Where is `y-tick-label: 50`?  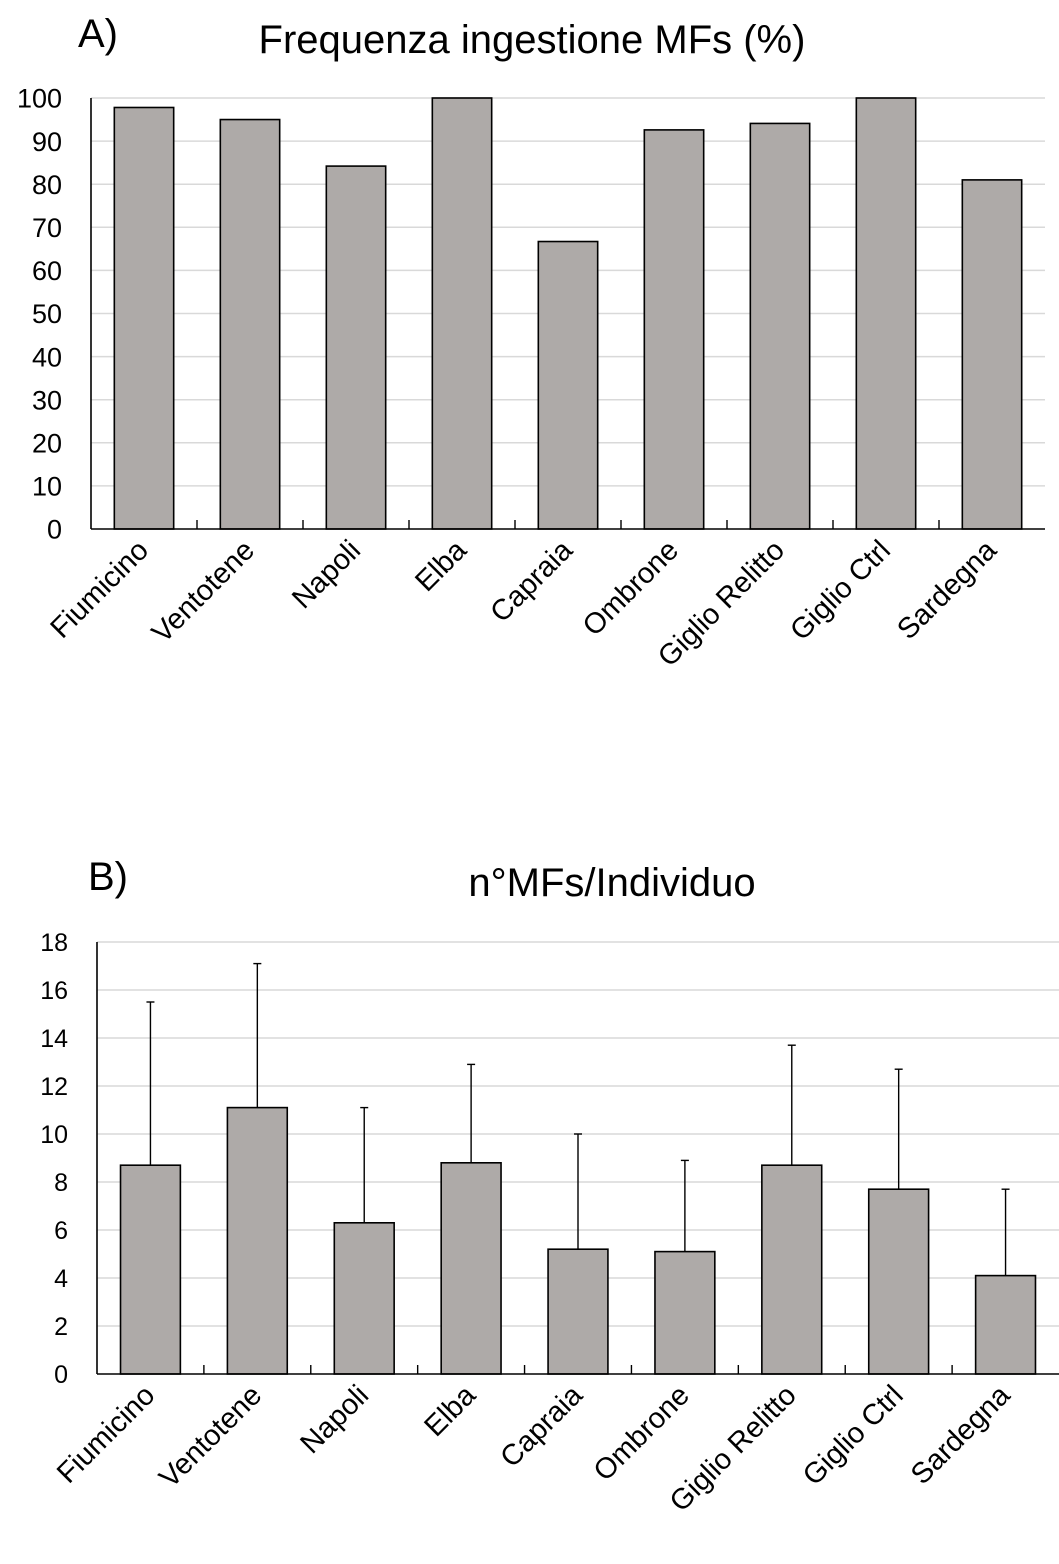 y-tick-label: 50 is located at coordinates (47, 314).